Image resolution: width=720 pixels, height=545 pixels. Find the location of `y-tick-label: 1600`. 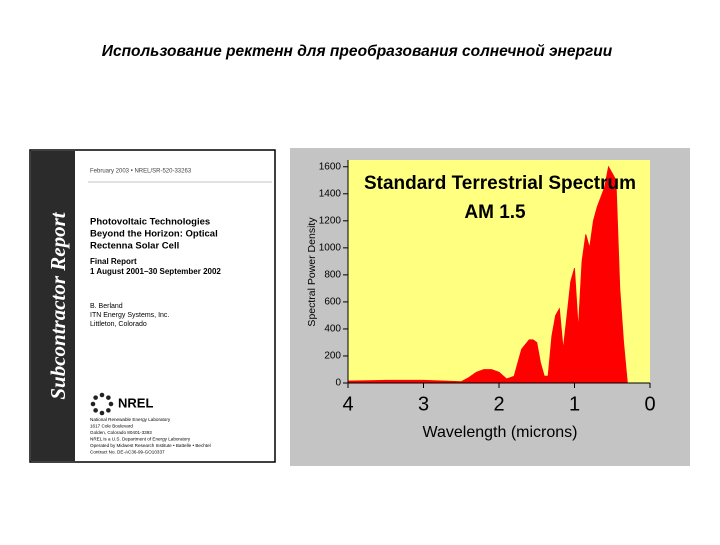

y-tick-label: 1600 is located at coordinates (330, 166).